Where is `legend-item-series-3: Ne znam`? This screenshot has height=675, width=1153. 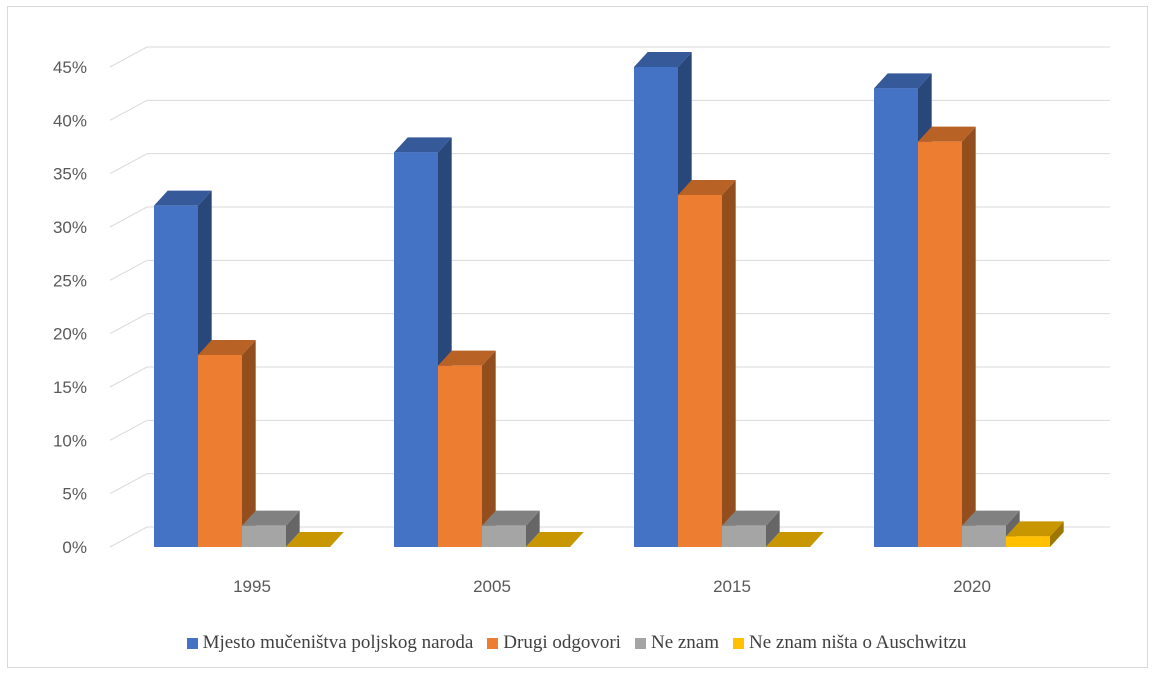 legend-item-series-3: Ne znam is located at coordinates (677, 643).